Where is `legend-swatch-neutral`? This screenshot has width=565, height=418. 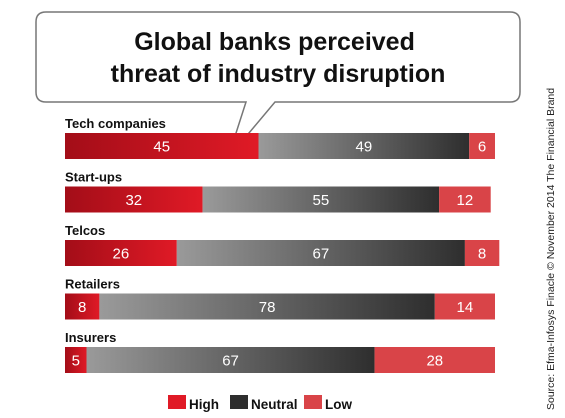
legend-swatch-neutral is located at coordinates (239, 402).